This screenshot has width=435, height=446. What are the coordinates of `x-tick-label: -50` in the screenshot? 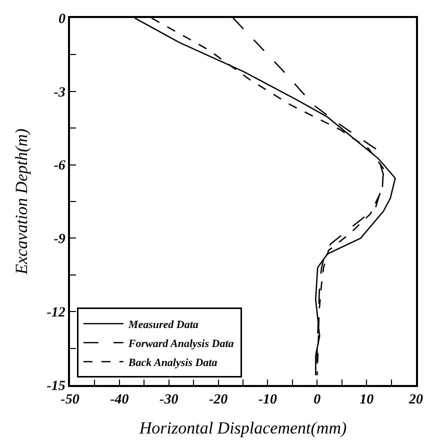 It's located at (70, 400).